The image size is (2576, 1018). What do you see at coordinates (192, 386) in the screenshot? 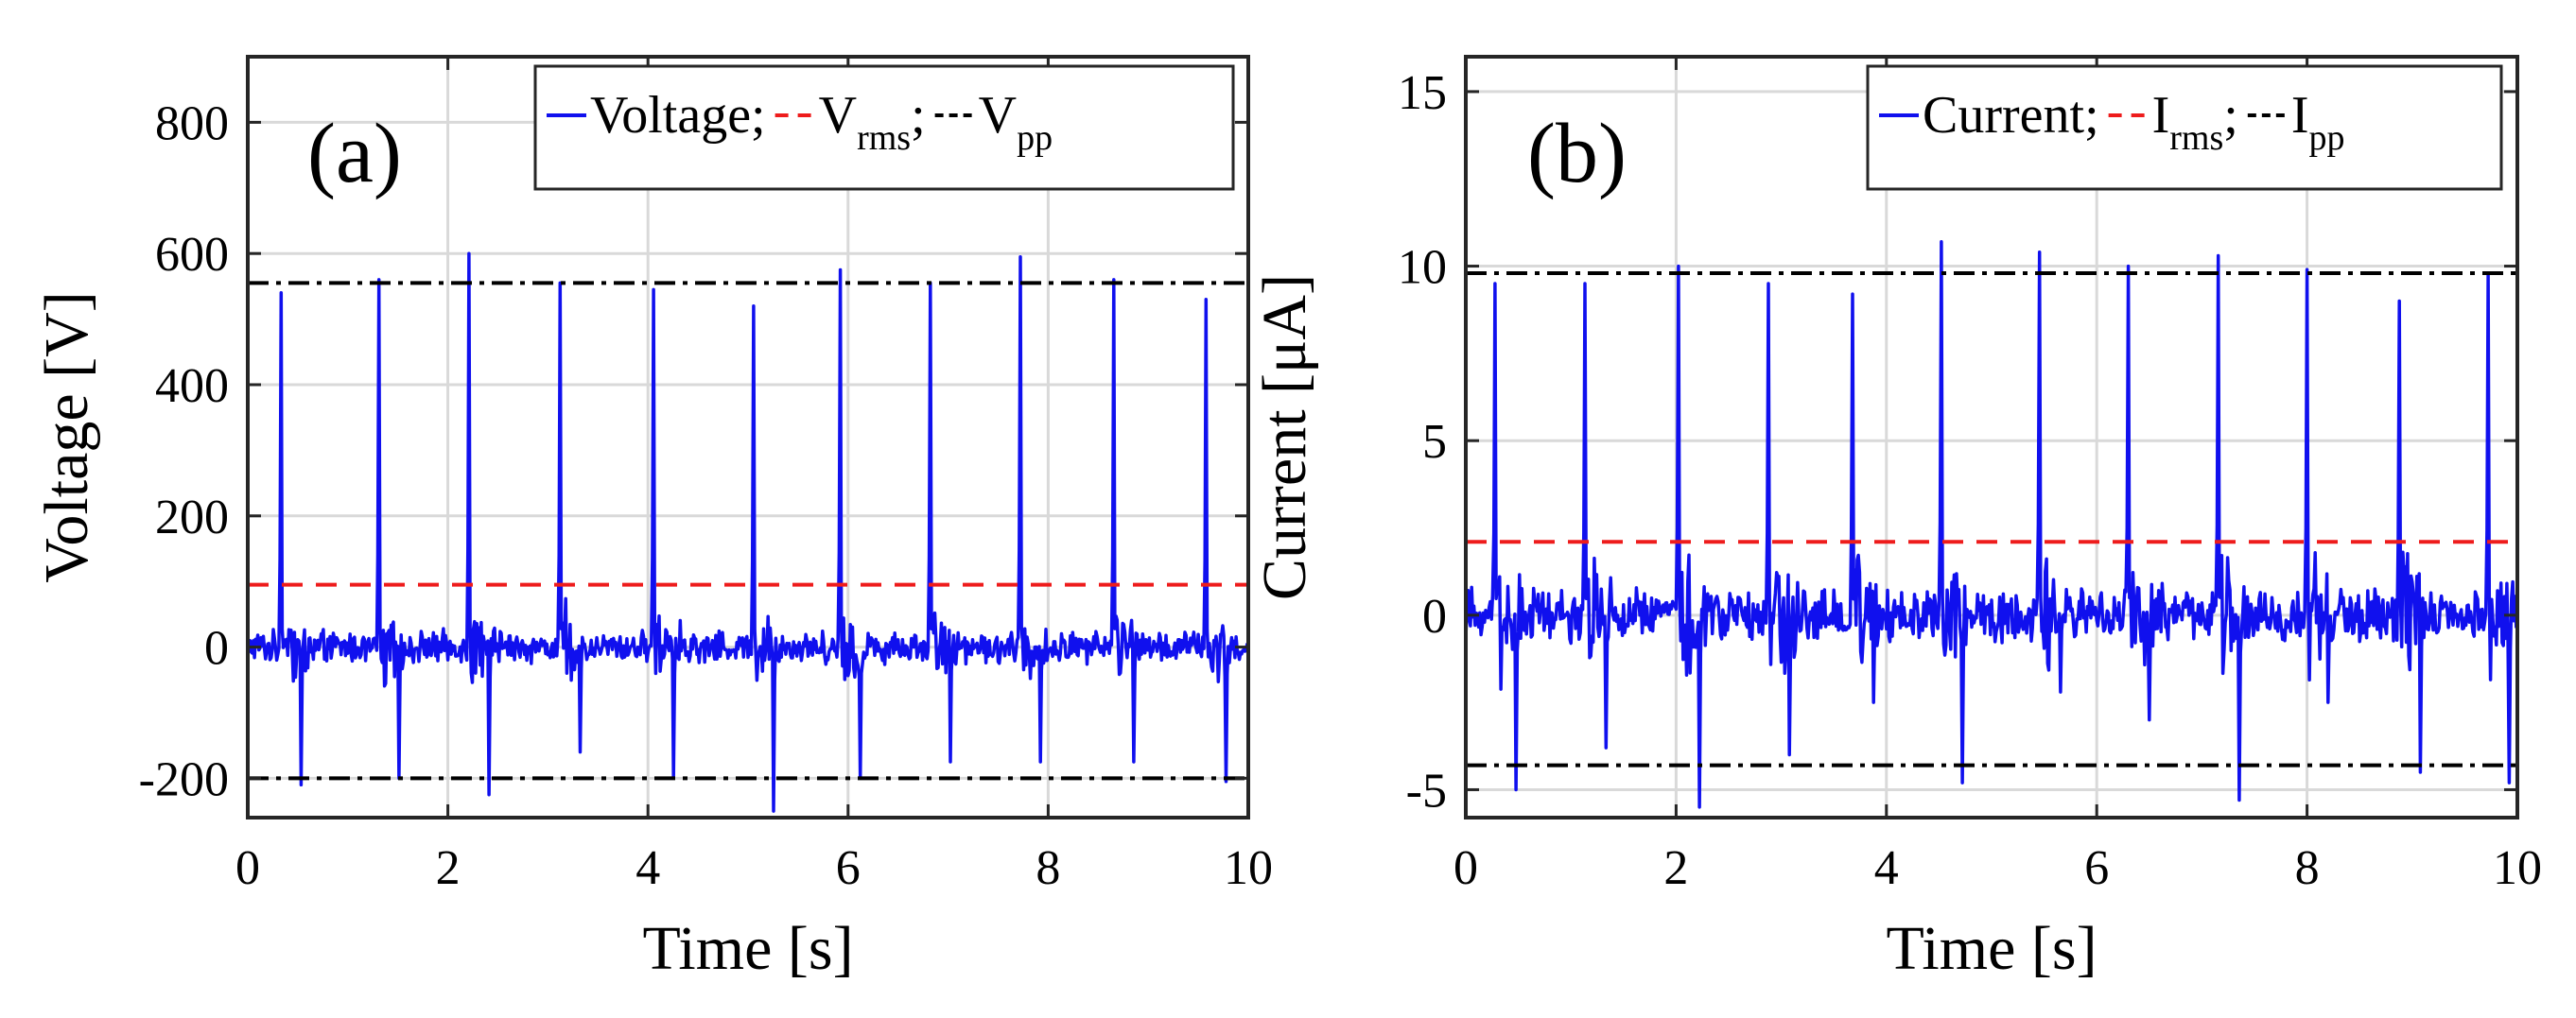
I see `y-tick-label: 400` at bounding box center [192, 386].